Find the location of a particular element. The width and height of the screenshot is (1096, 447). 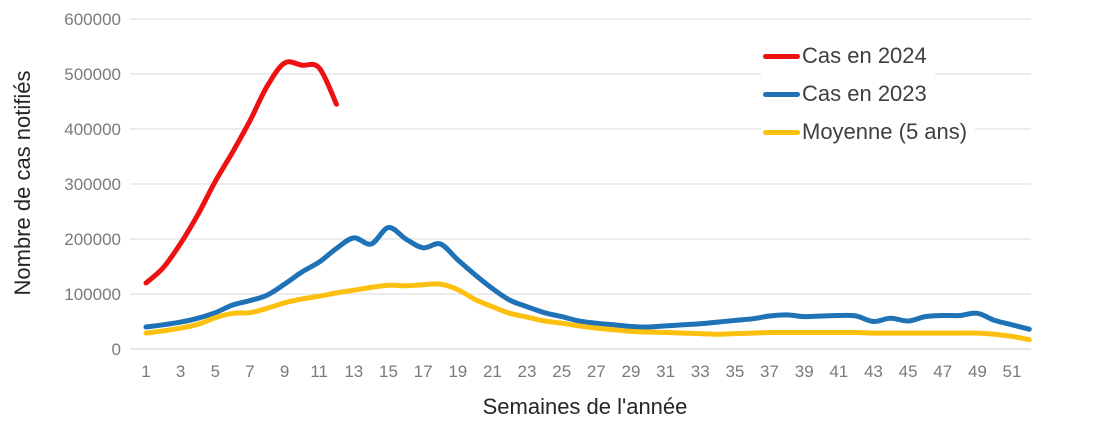

x-tick-label-27: 27 is located at coordinates (596, 371).